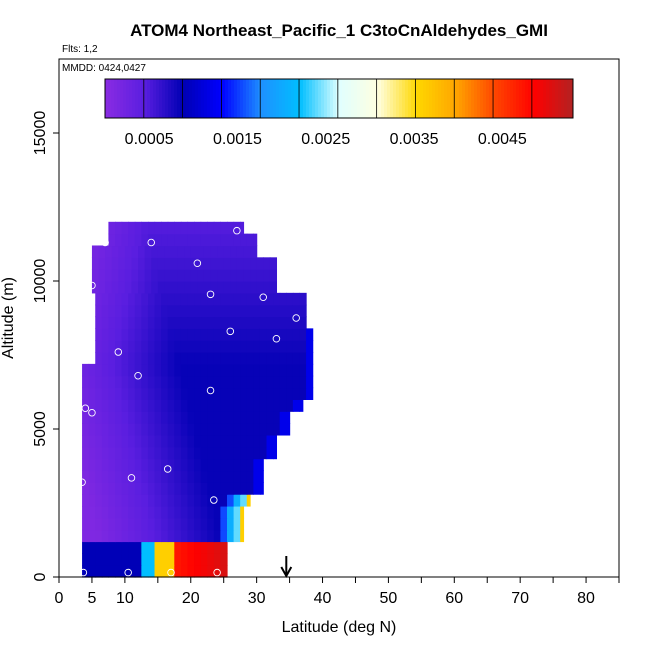 The width and height of the screenshot is (650, 650). Describe the element at coordinates (40, 133) in the screenshot. I see `y-tick-label: 15000` at that location.